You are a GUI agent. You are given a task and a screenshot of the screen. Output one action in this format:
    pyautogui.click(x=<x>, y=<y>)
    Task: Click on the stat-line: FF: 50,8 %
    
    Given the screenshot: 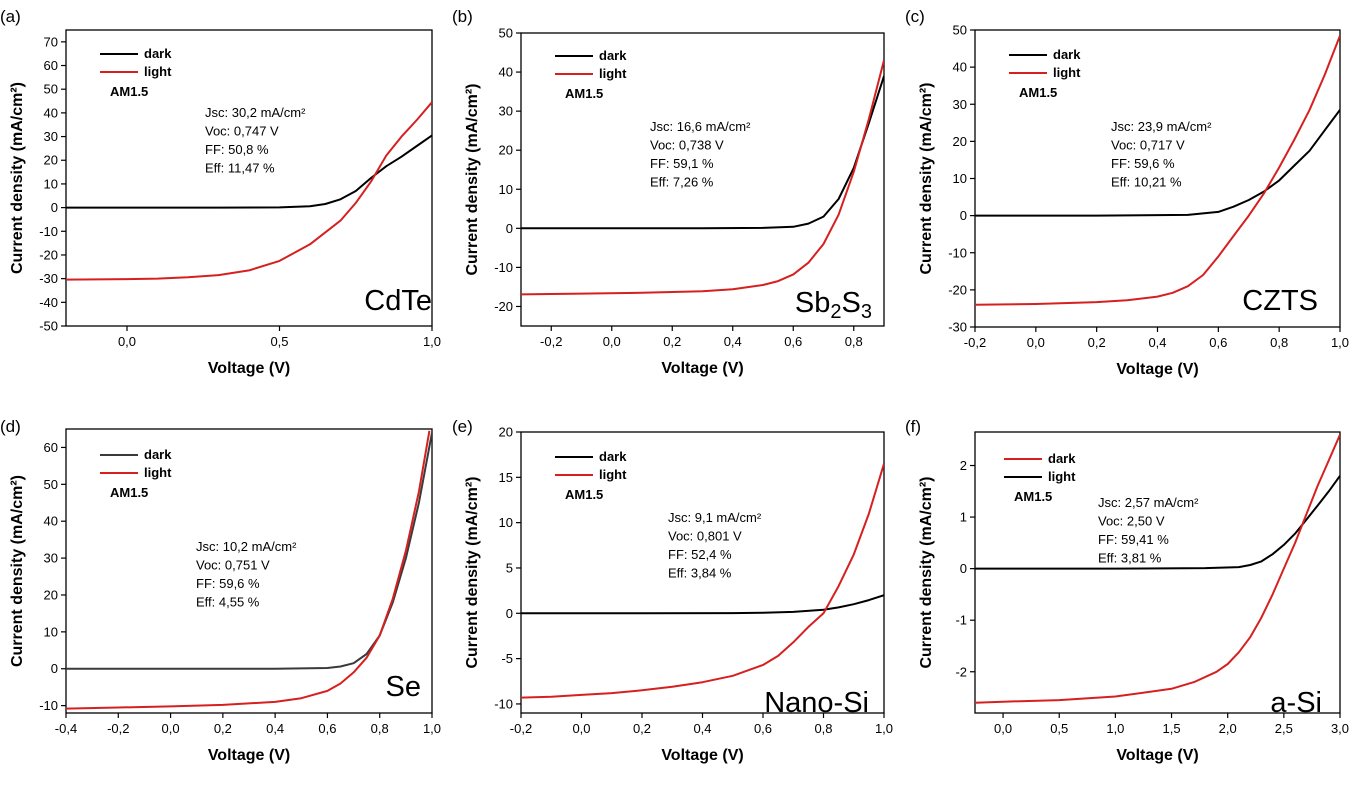 What is the action you would take?
    pyautogui.click(x=237, y=149)
    